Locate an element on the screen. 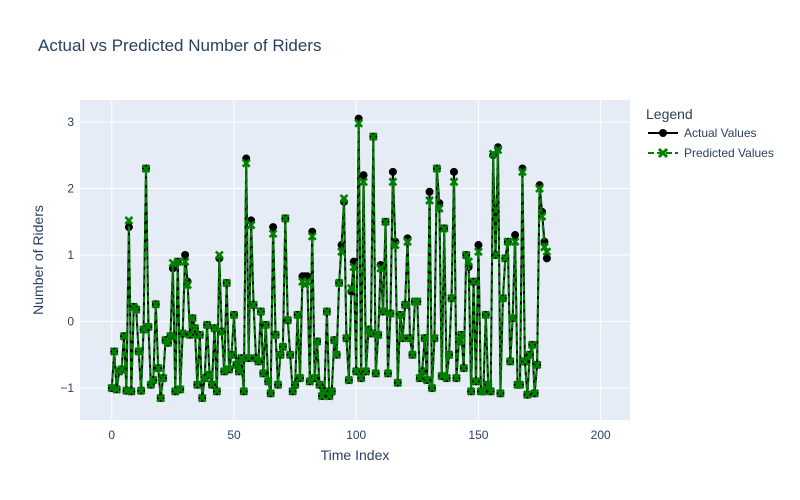  legend-item-actual: Actual Values is located at coordinates (702, 133).